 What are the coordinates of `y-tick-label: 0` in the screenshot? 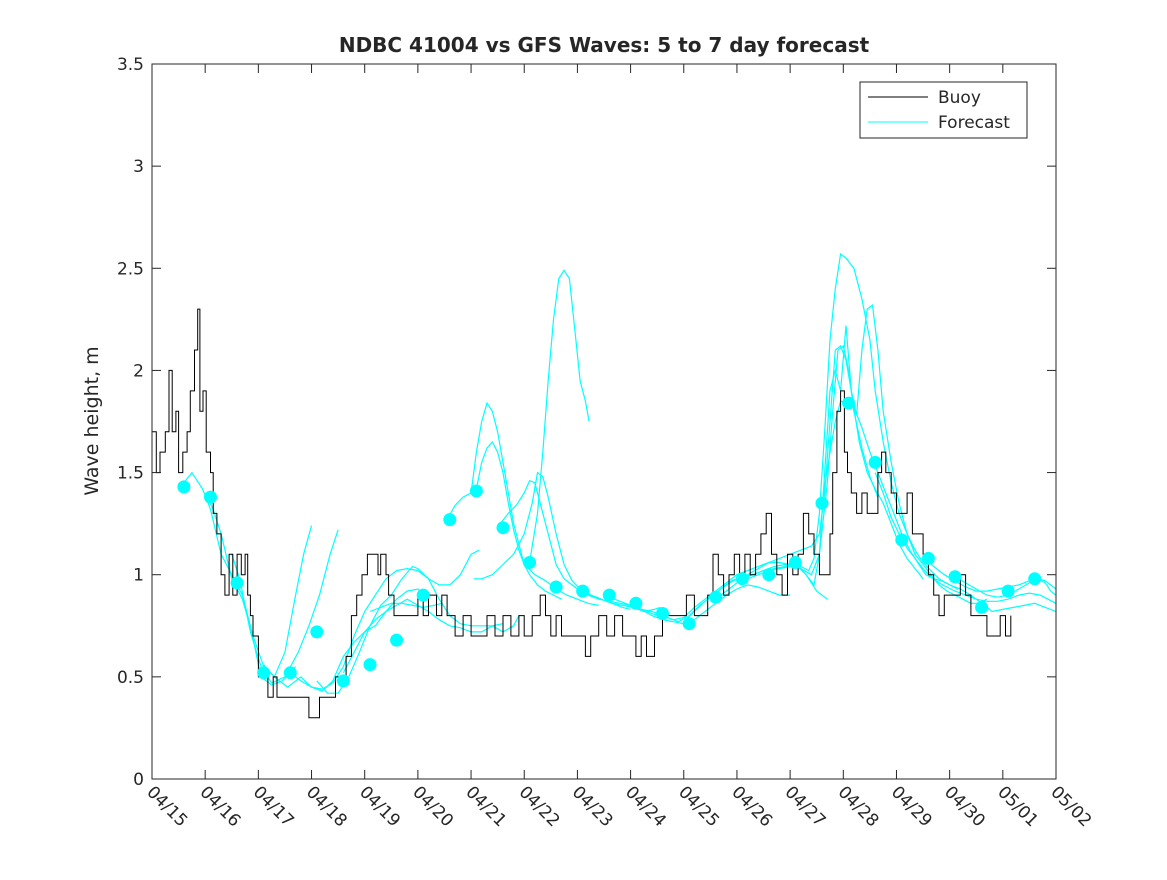 It's located at (138, 780).